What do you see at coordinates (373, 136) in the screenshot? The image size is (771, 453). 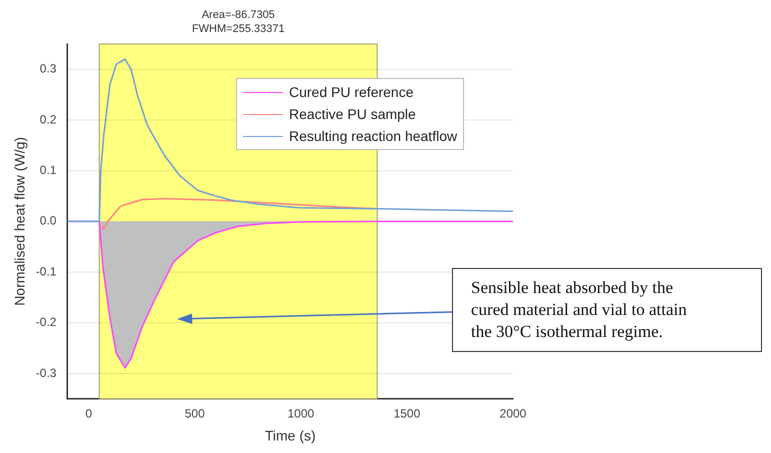 I see `legend-label: Resulting reaction heatflow` at bounding box center [373, 136].